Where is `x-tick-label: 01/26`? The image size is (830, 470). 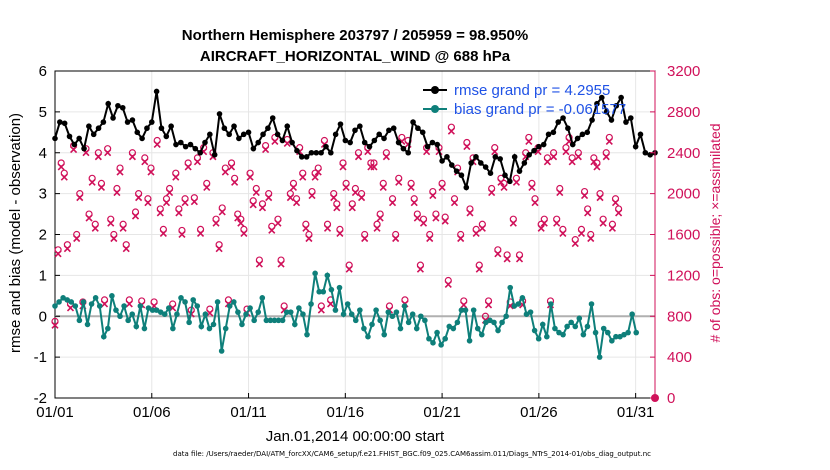 x-tick-label: 01/26 is located at coordinates (539, 412).